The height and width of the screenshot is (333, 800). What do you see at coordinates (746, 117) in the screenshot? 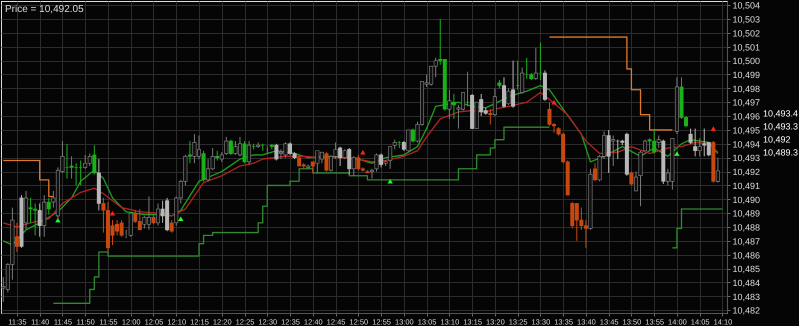
I see `y-tick-label: 10,496` at bounding box center [746, 117].